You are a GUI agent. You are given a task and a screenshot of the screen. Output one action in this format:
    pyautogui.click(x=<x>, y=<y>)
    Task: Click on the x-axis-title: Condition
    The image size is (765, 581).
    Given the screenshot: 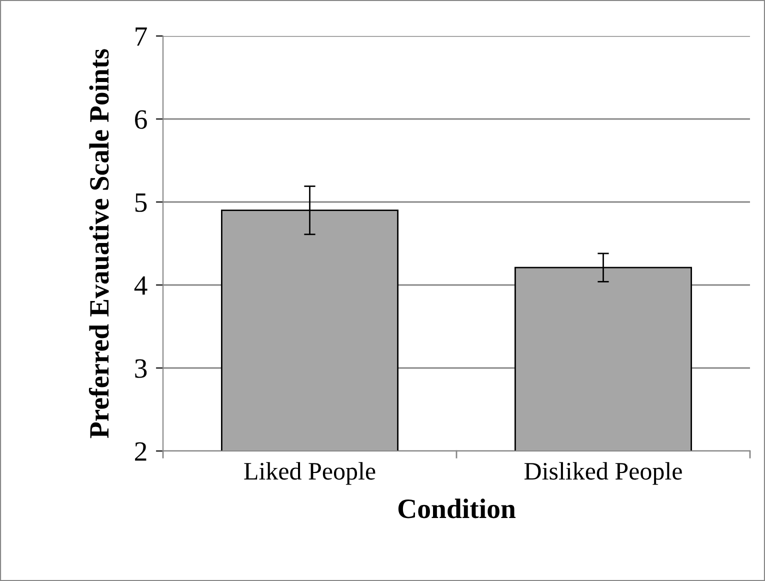 What is the action you would take?
    pyautogui.click(x=457, y=508)
    